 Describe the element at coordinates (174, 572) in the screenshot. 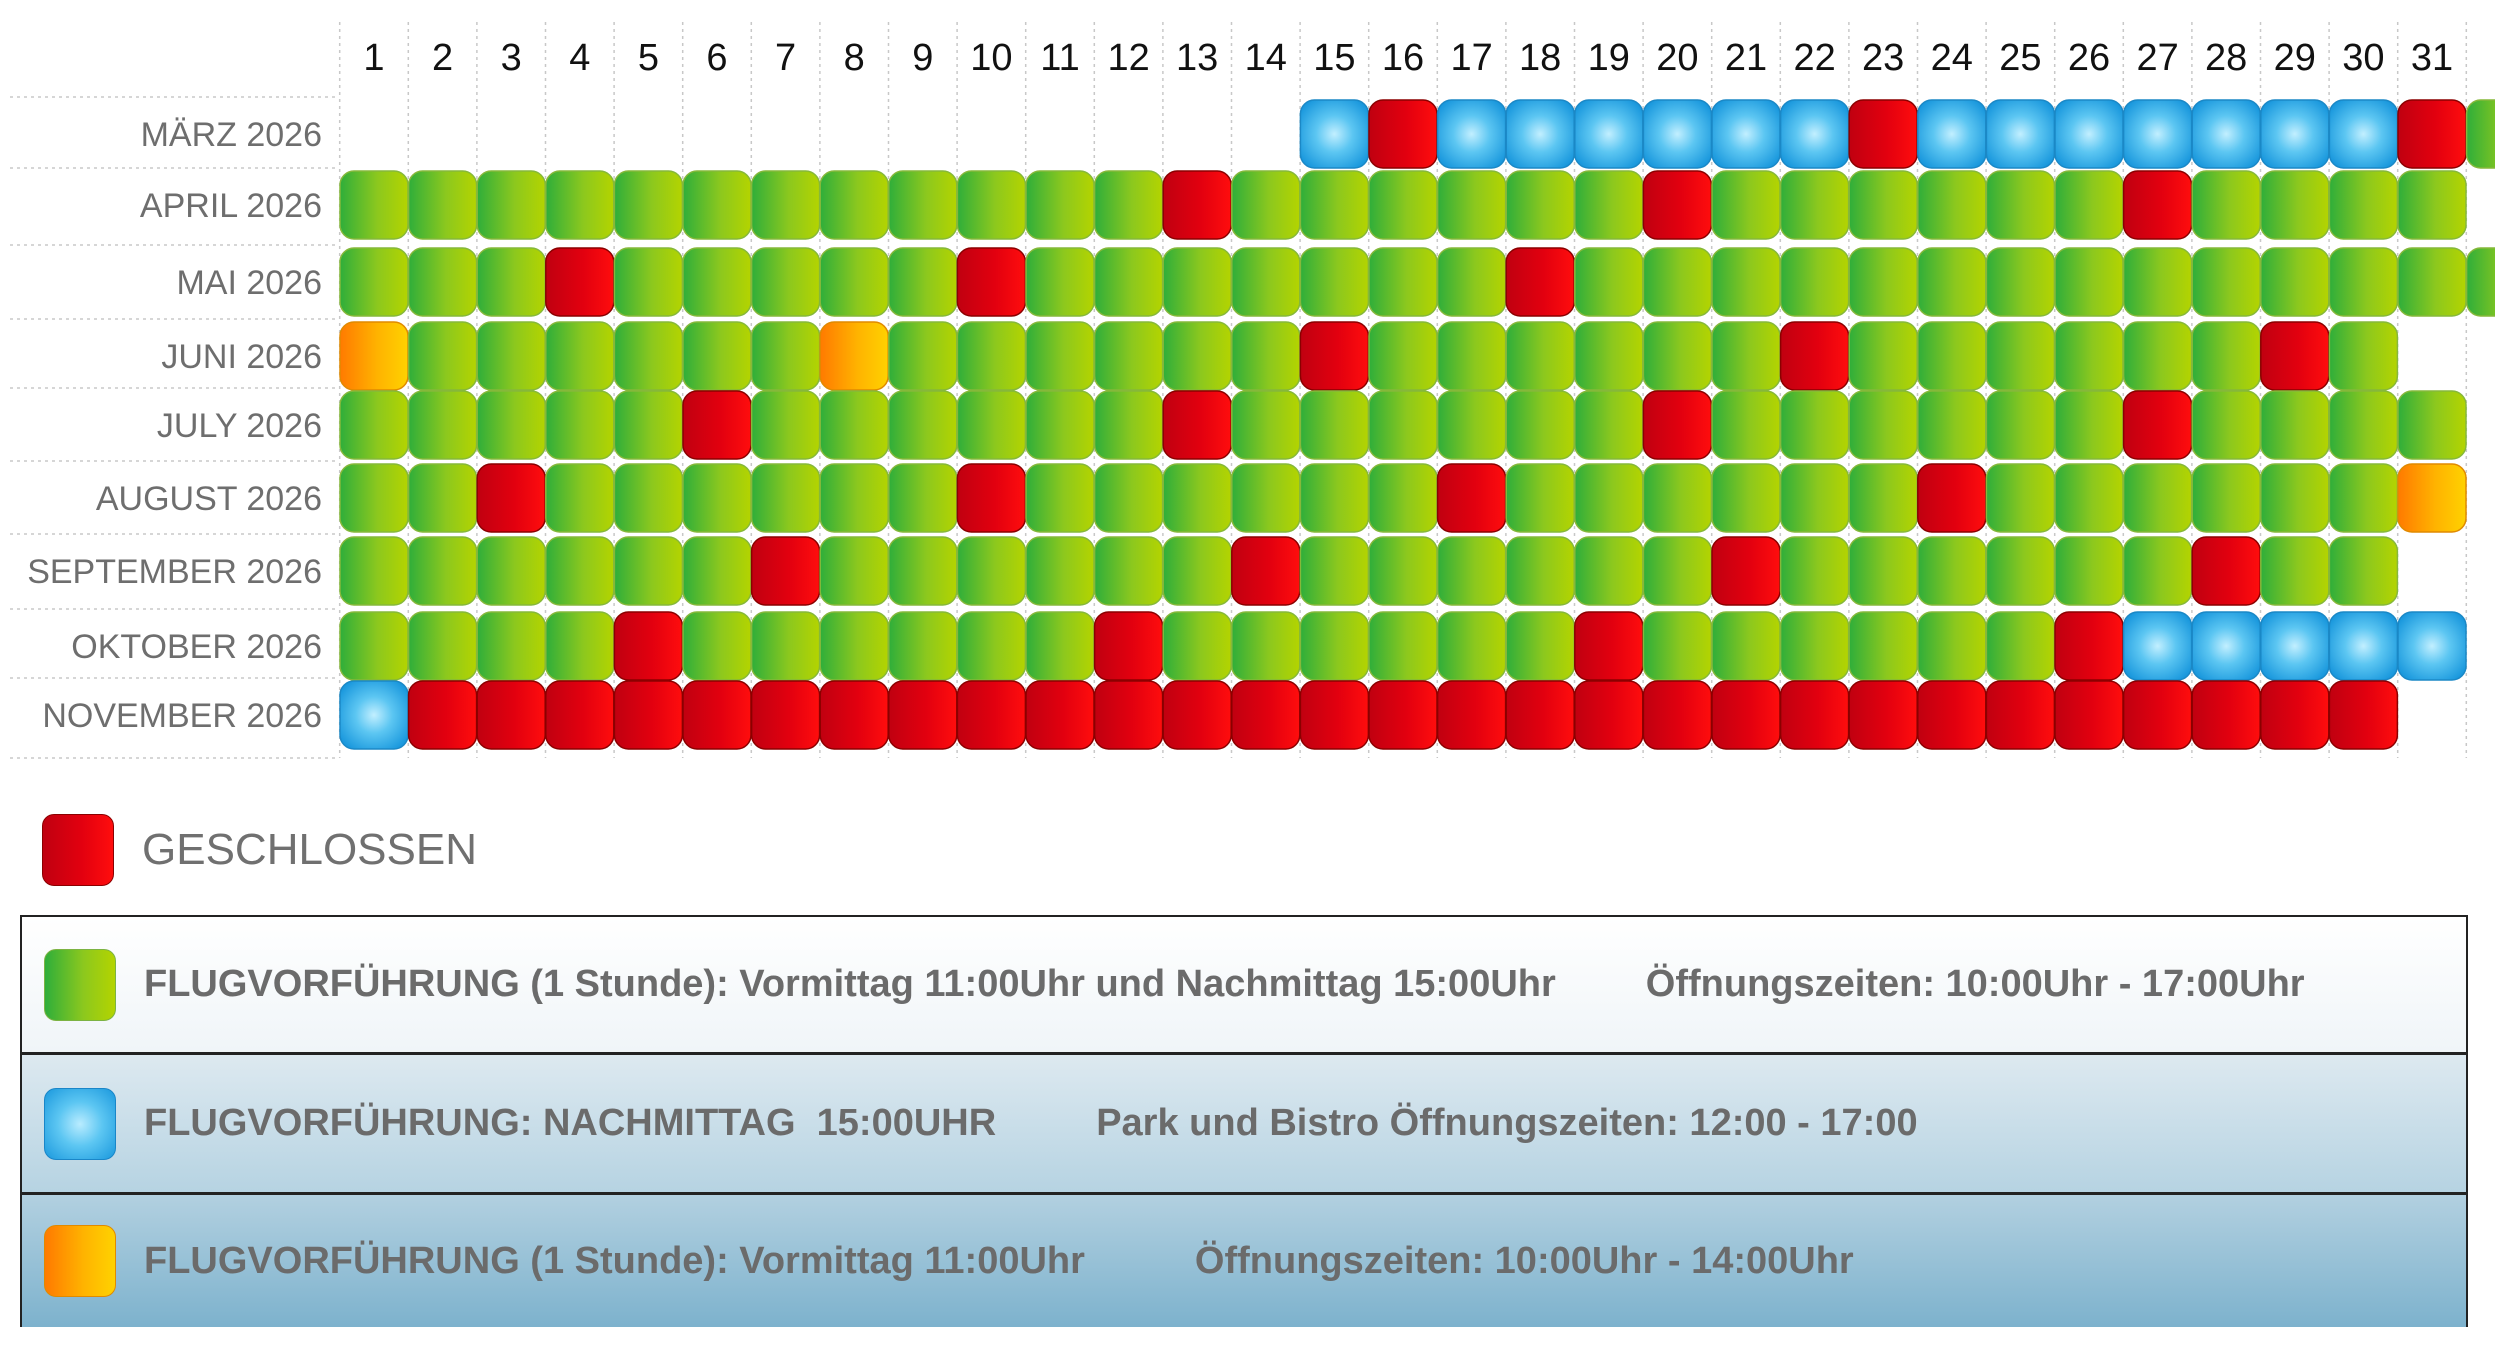

I see `month-label: SEPTEMBER 2026` at that location.